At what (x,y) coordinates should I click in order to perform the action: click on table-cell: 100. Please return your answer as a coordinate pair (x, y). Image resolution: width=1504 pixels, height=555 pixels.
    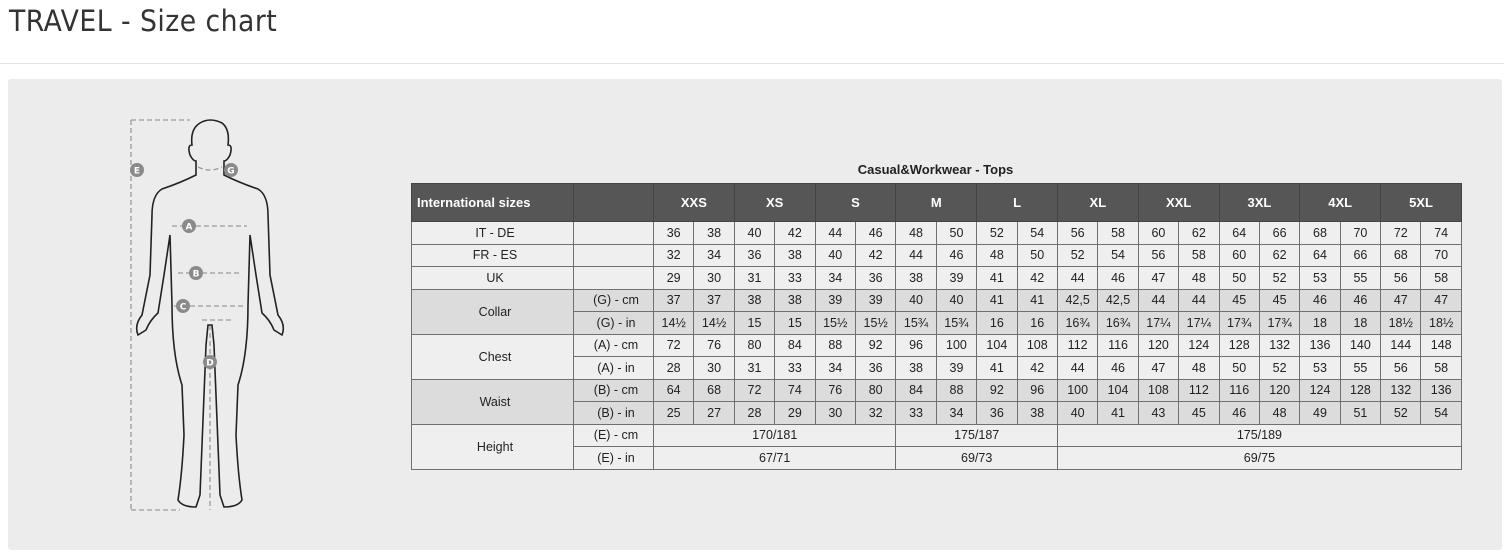
    Looking at the image, I should click on (1077, 390).